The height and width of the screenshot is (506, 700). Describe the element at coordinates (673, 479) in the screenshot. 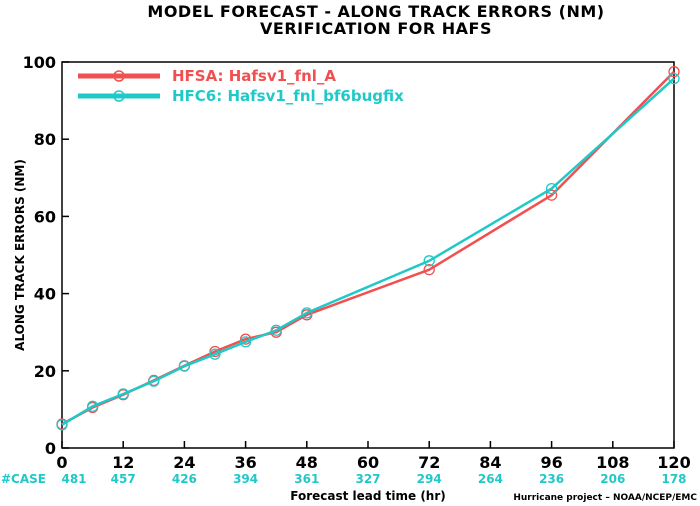

I see `case-count: 178` at that location.